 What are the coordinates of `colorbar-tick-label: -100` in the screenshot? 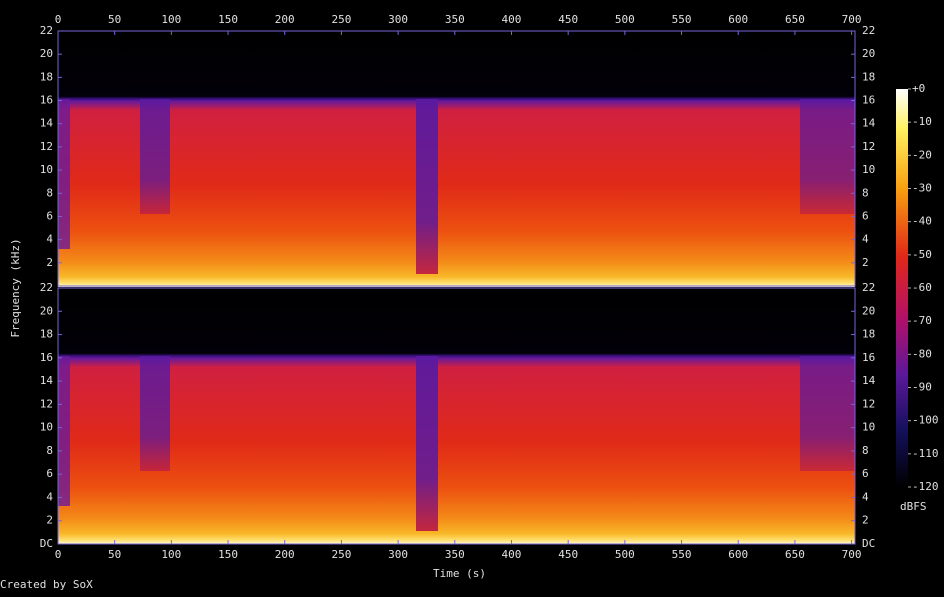 It's located at (925, 420).